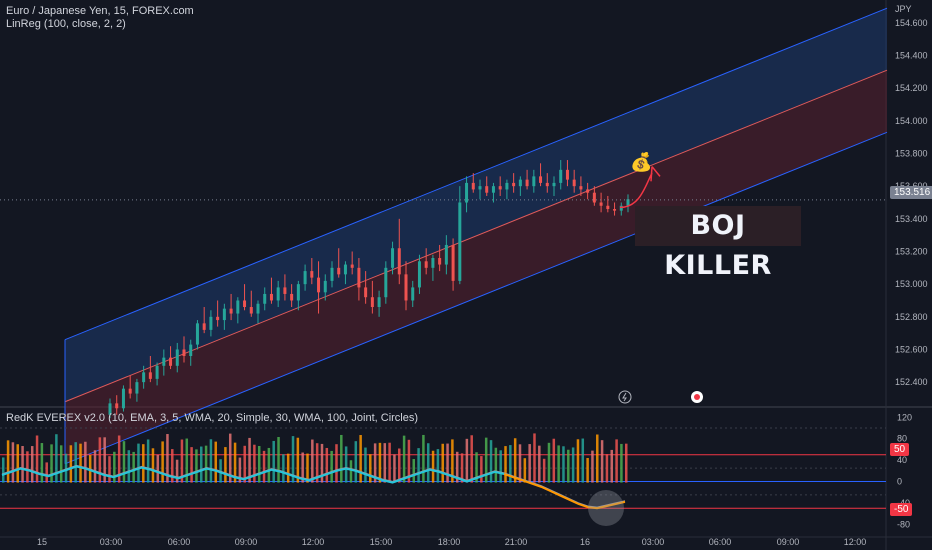  What do you see at coordinates (697, 397) in the screenshot?
I see `record-icon-inner` at bounding box center [697, 397].